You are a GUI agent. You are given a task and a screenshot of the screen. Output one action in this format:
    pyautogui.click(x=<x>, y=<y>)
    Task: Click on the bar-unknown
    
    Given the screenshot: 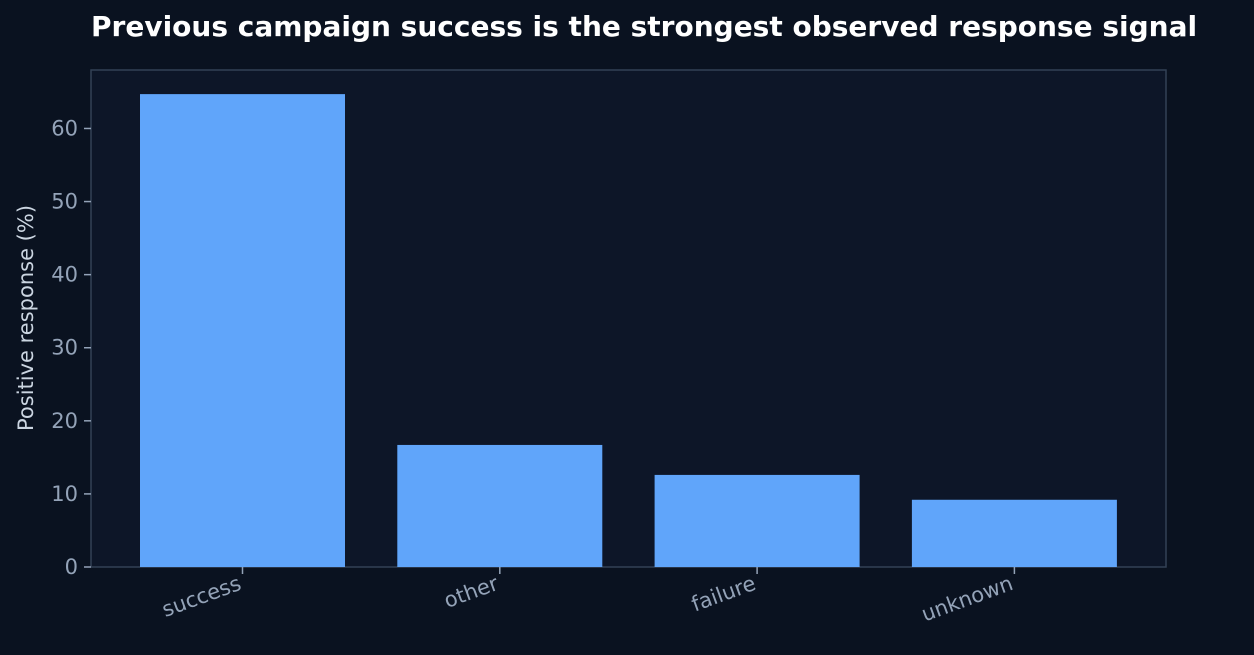 What is the action you would take?
    pyautogui.click(x=1014, y=533)
    